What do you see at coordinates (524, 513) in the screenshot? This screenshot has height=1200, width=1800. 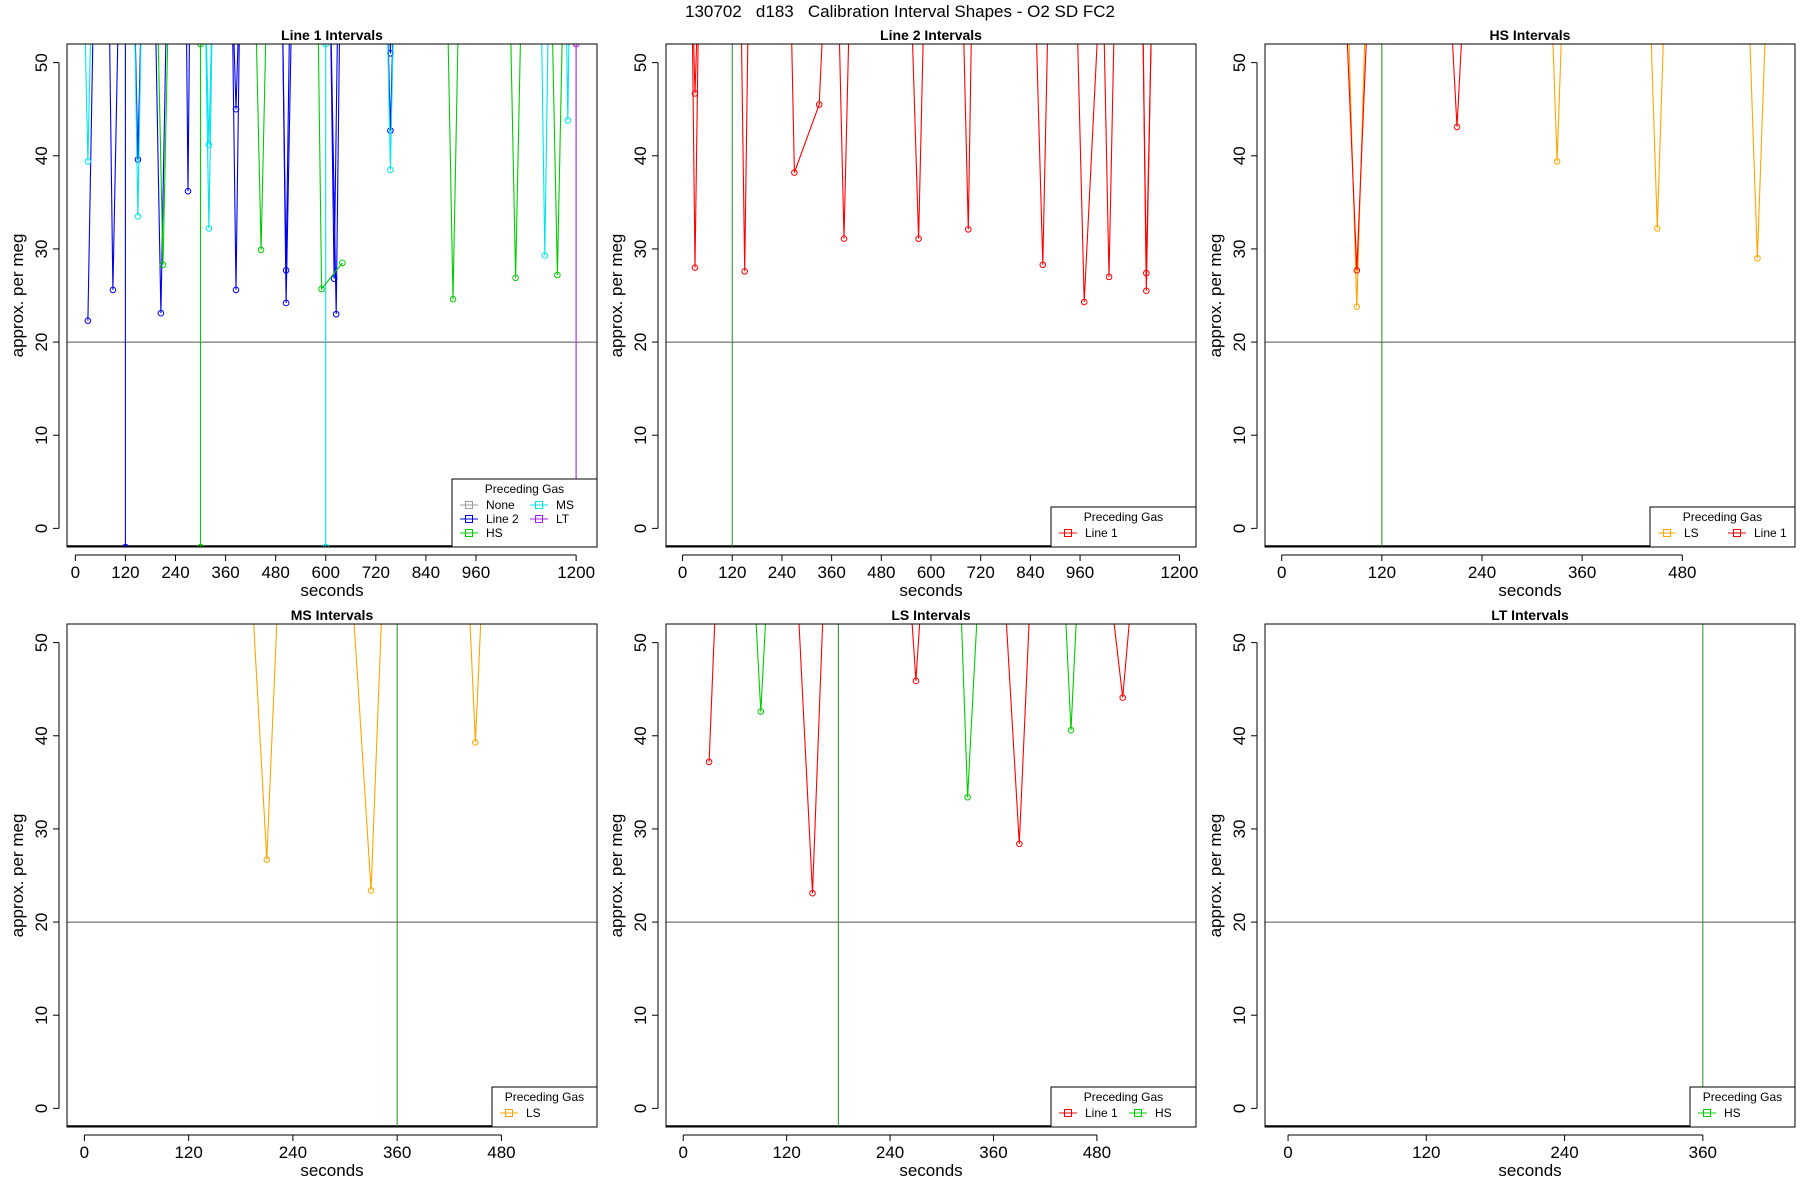 I see `legend: Preceding Gas None MS Line 2 LT HS` at bounding box center [524, 513].